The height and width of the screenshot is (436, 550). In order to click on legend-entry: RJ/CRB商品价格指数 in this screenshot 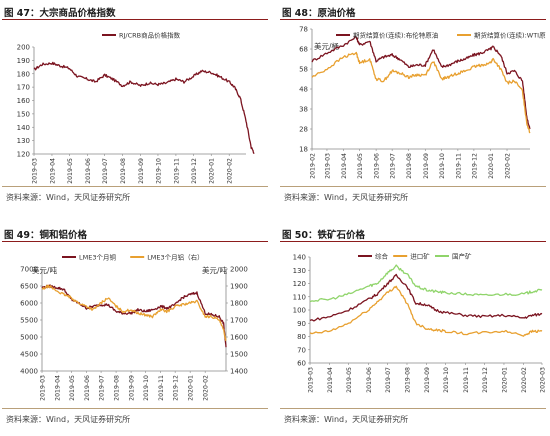, I will do `click(150, 35)`.